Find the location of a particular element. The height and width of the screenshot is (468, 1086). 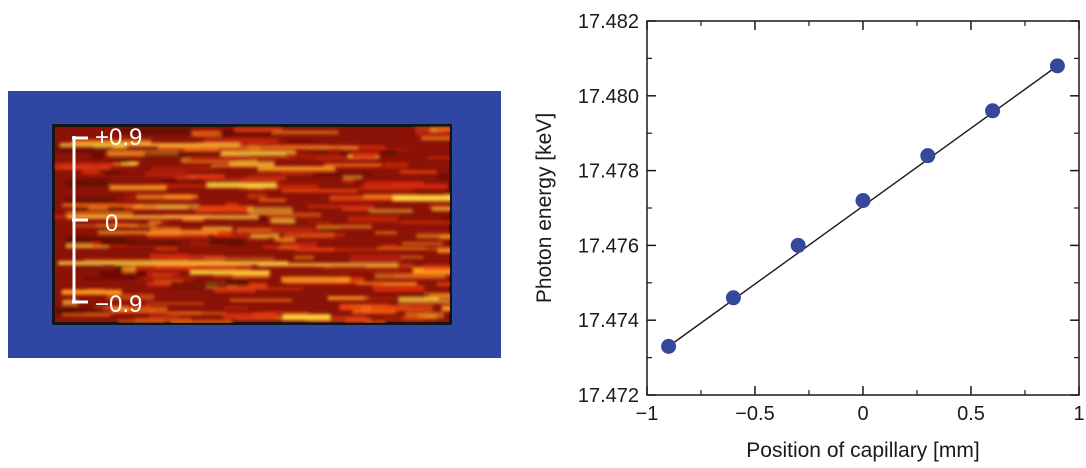

x-tick-label: 0 is located at coordinates (862, 414).